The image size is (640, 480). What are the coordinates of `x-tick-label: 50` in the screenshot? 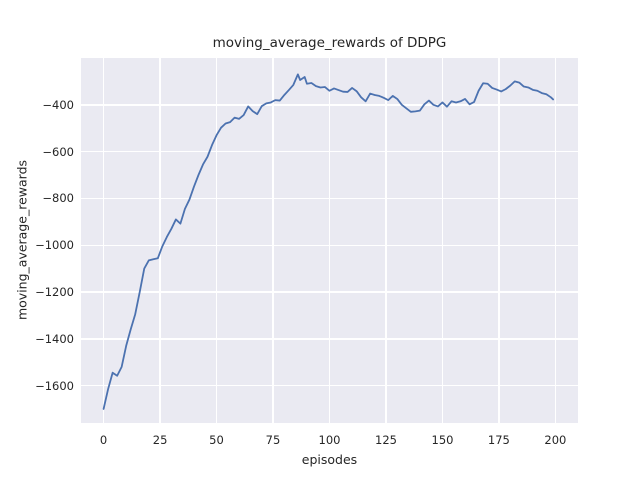 It's located at (216, 440).